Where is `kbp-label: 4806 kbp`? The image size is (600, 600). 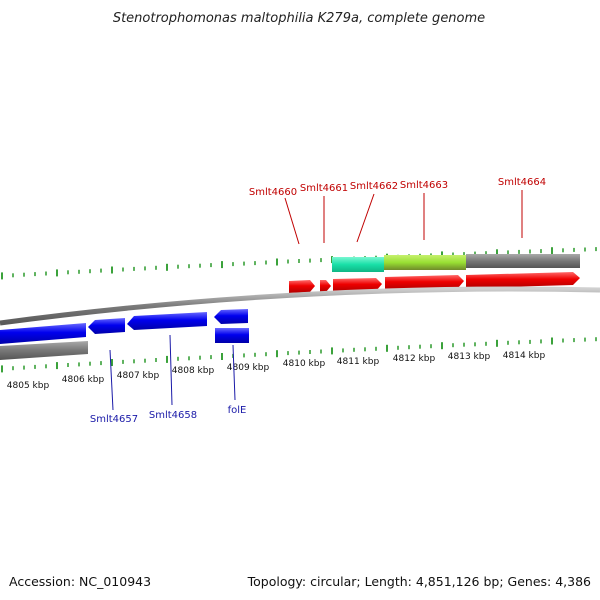
kbp-label: 4806 kbp is located at coordinates (83, 380).